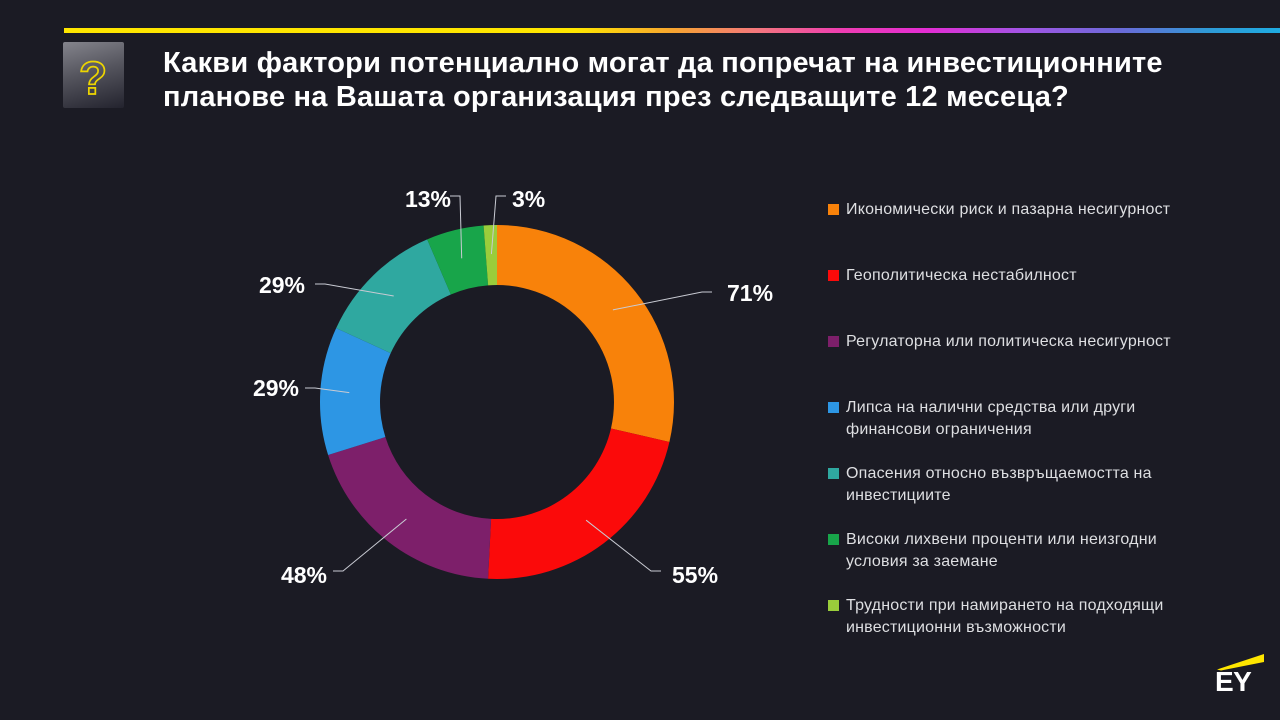  I want to click on value-label-5: 29%, so click(282, 285).